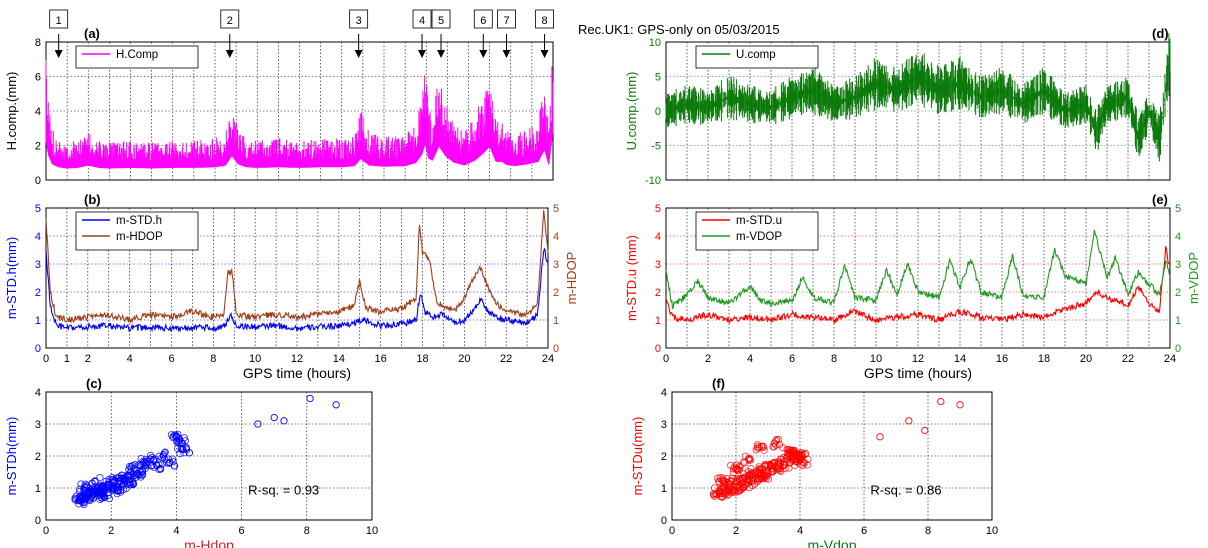 The image size is (1208, 548). What do you see at coordinates (679, 29) in the screenshot?
I see `figure-title: Rec.UK1: GPS-only on 05/03/2015` at bounding box center [679, 29].